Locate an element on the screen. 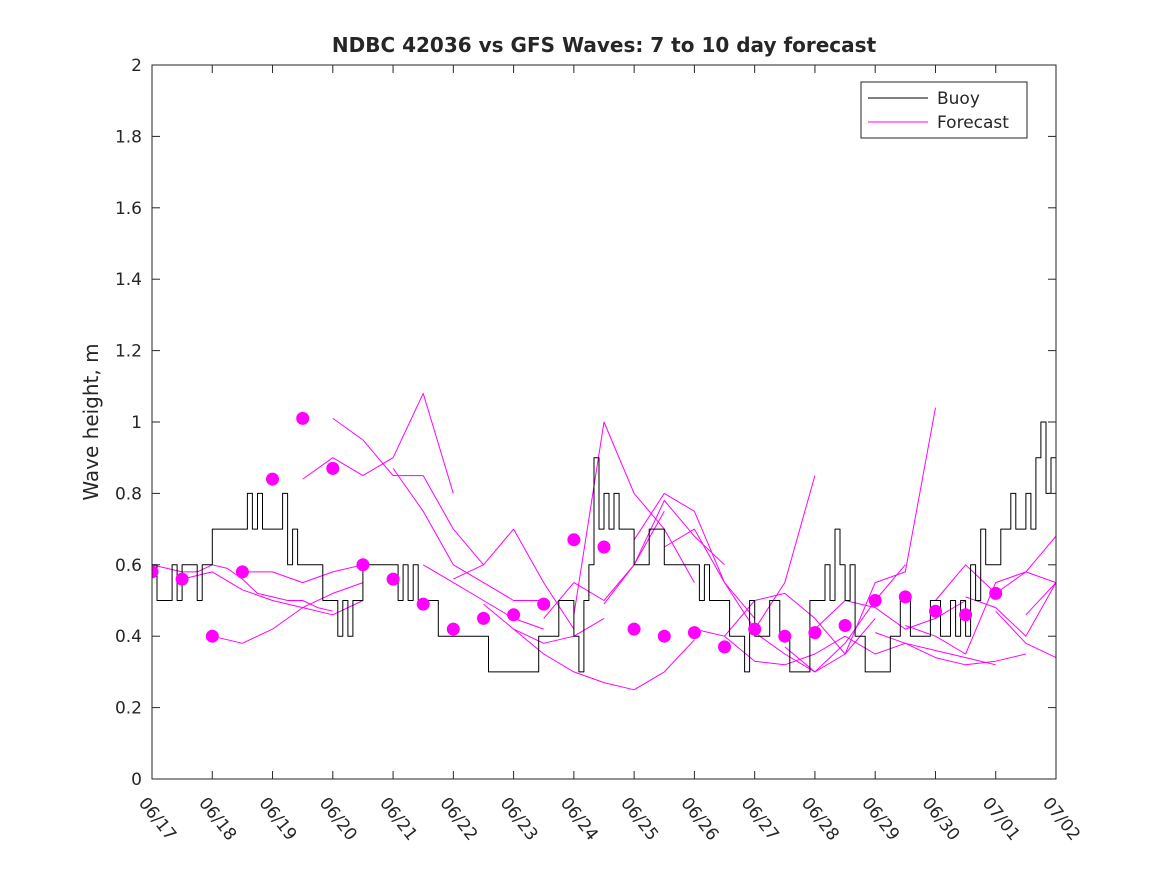  y-tick-label-9: 1.8 is located at coordinates (128, 137).